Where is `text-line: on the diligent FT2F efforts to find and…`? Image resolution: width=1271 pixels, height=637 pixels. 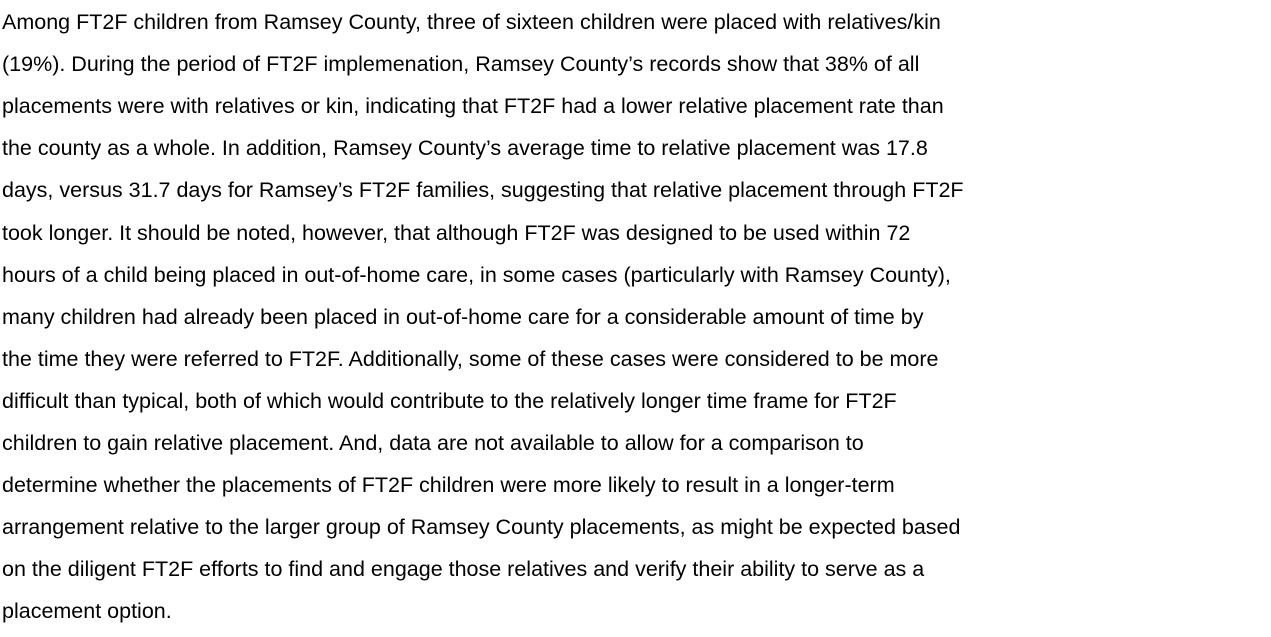
text-line: on the diligent FT2F efforts to find and… is located at coordinates (463, 569).